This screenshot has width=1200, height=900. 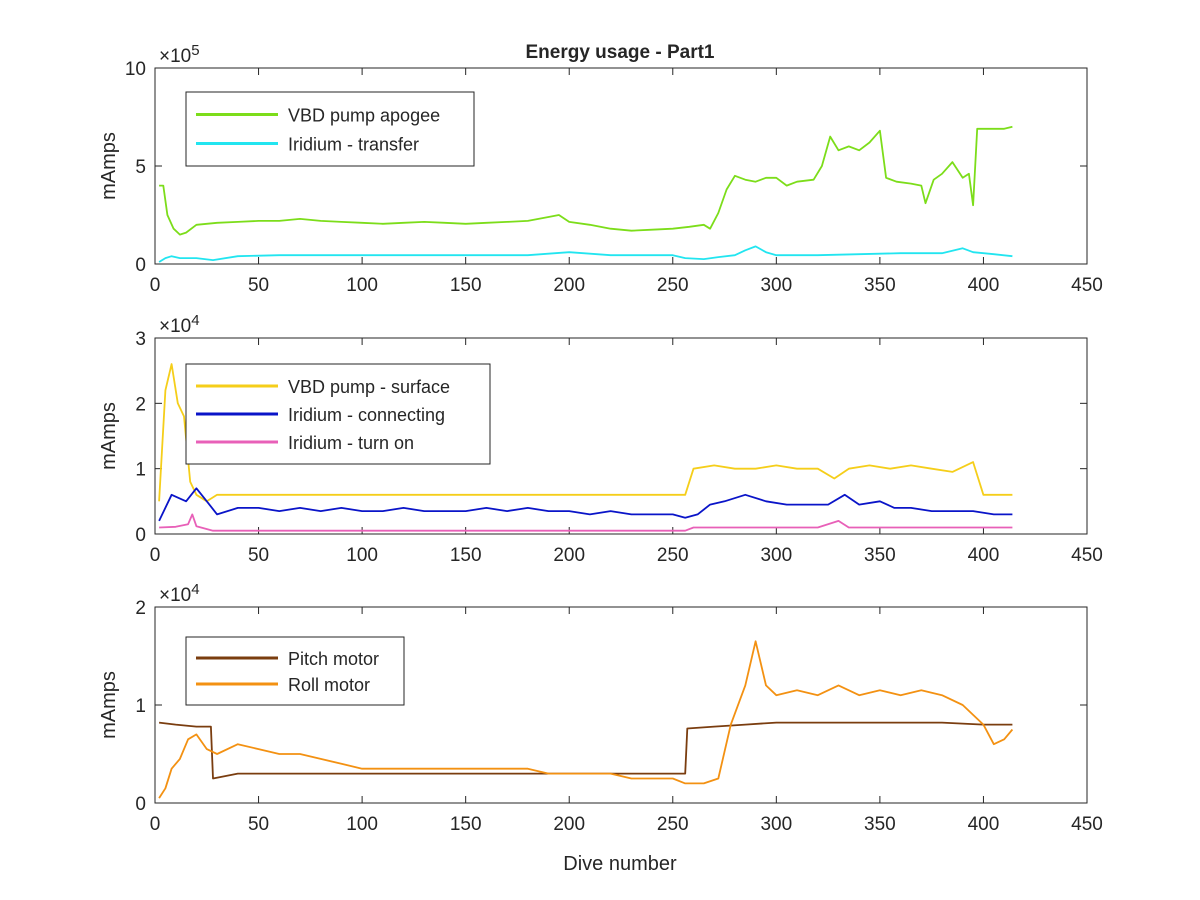 I want to click on legend-entry-label: VBD pump - surface, so click(x=369, y=387).